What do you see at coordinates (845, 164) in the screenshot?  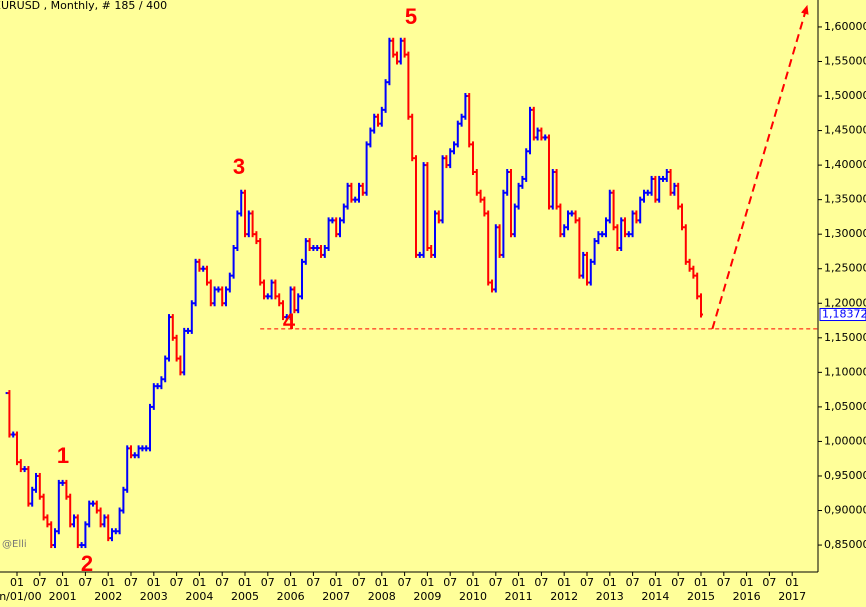 I see `y-tick-label: 1,40000` at bounding box center [845, 164].